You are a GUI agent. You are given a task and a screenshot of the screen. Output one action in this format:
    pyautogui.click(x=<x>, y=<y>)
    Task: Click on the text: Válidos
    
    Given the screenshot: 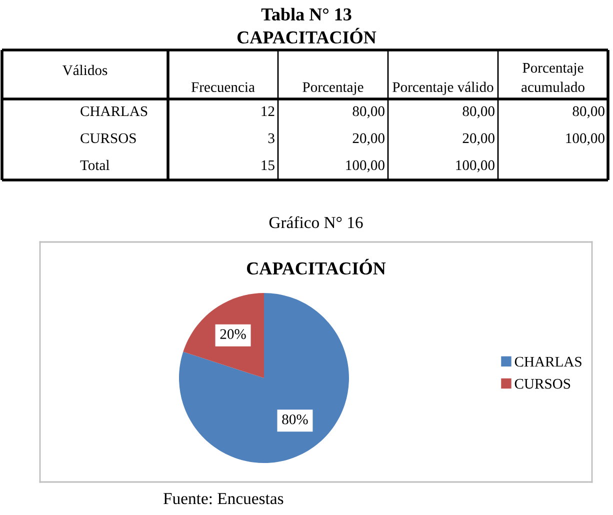 What is the action you would take?
    pyautogui.click(x=85, y=70)
    